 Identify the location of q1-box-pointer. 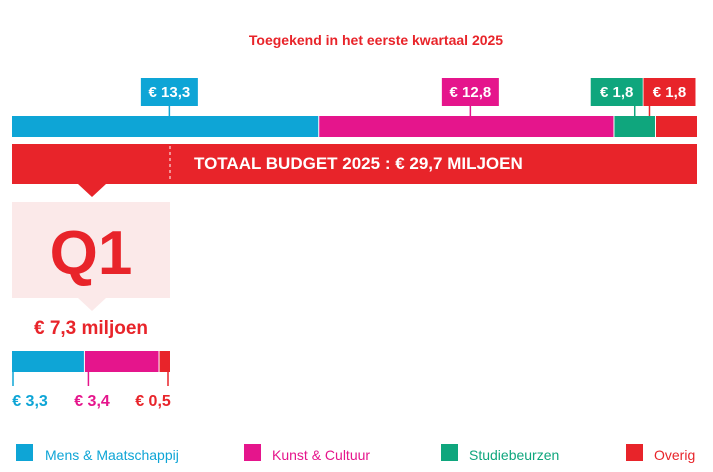
(92, 304).